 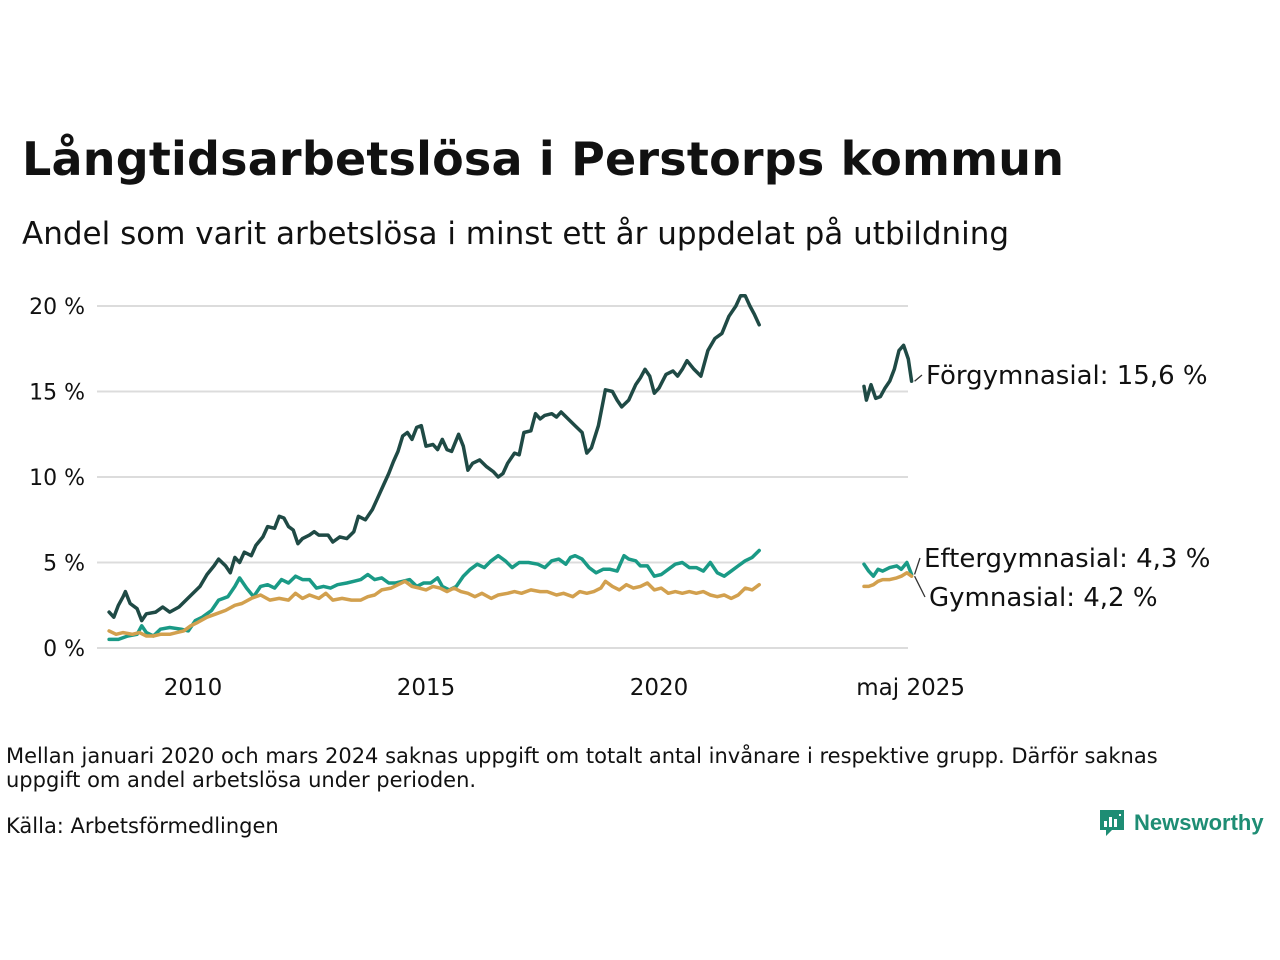 What do you see at coordinates (564, 688) in the screenshot?
I see `x-axis-tick-labels: 2010 2015 2020 maj 2025` at bounding box center [564, 688].